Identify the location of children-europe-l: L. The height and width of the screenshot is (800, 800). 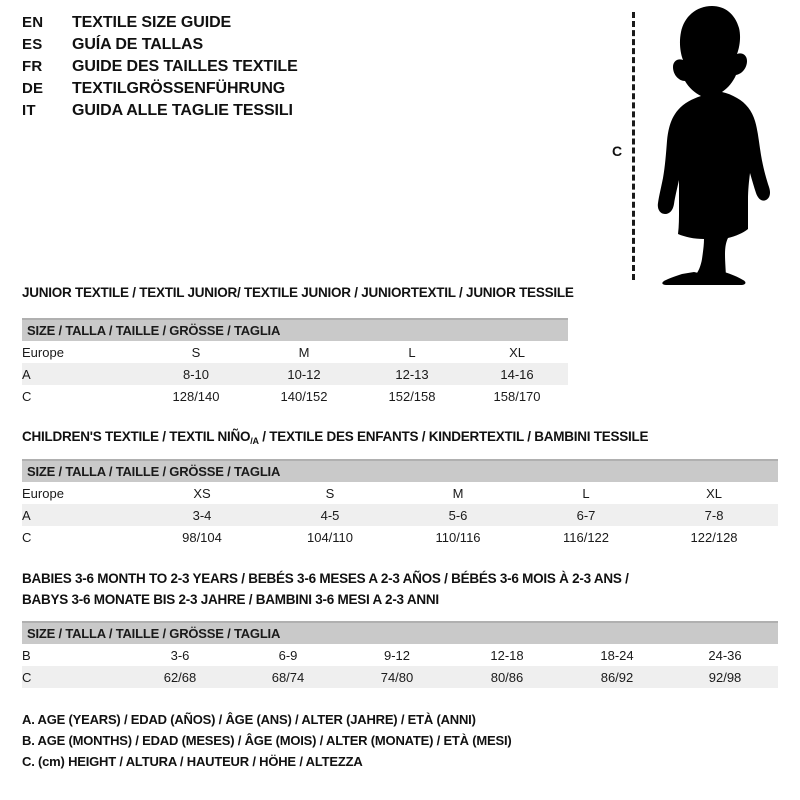
(586, 493).